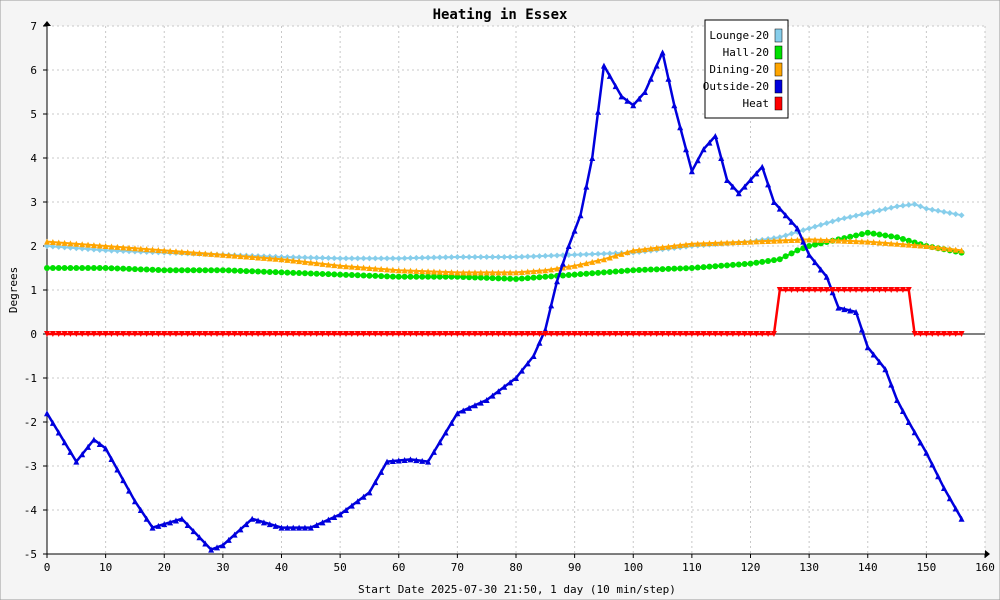 This screenshot has height=600, width=1000. I want to click on x-tick-label: 160, so click(985, 567).